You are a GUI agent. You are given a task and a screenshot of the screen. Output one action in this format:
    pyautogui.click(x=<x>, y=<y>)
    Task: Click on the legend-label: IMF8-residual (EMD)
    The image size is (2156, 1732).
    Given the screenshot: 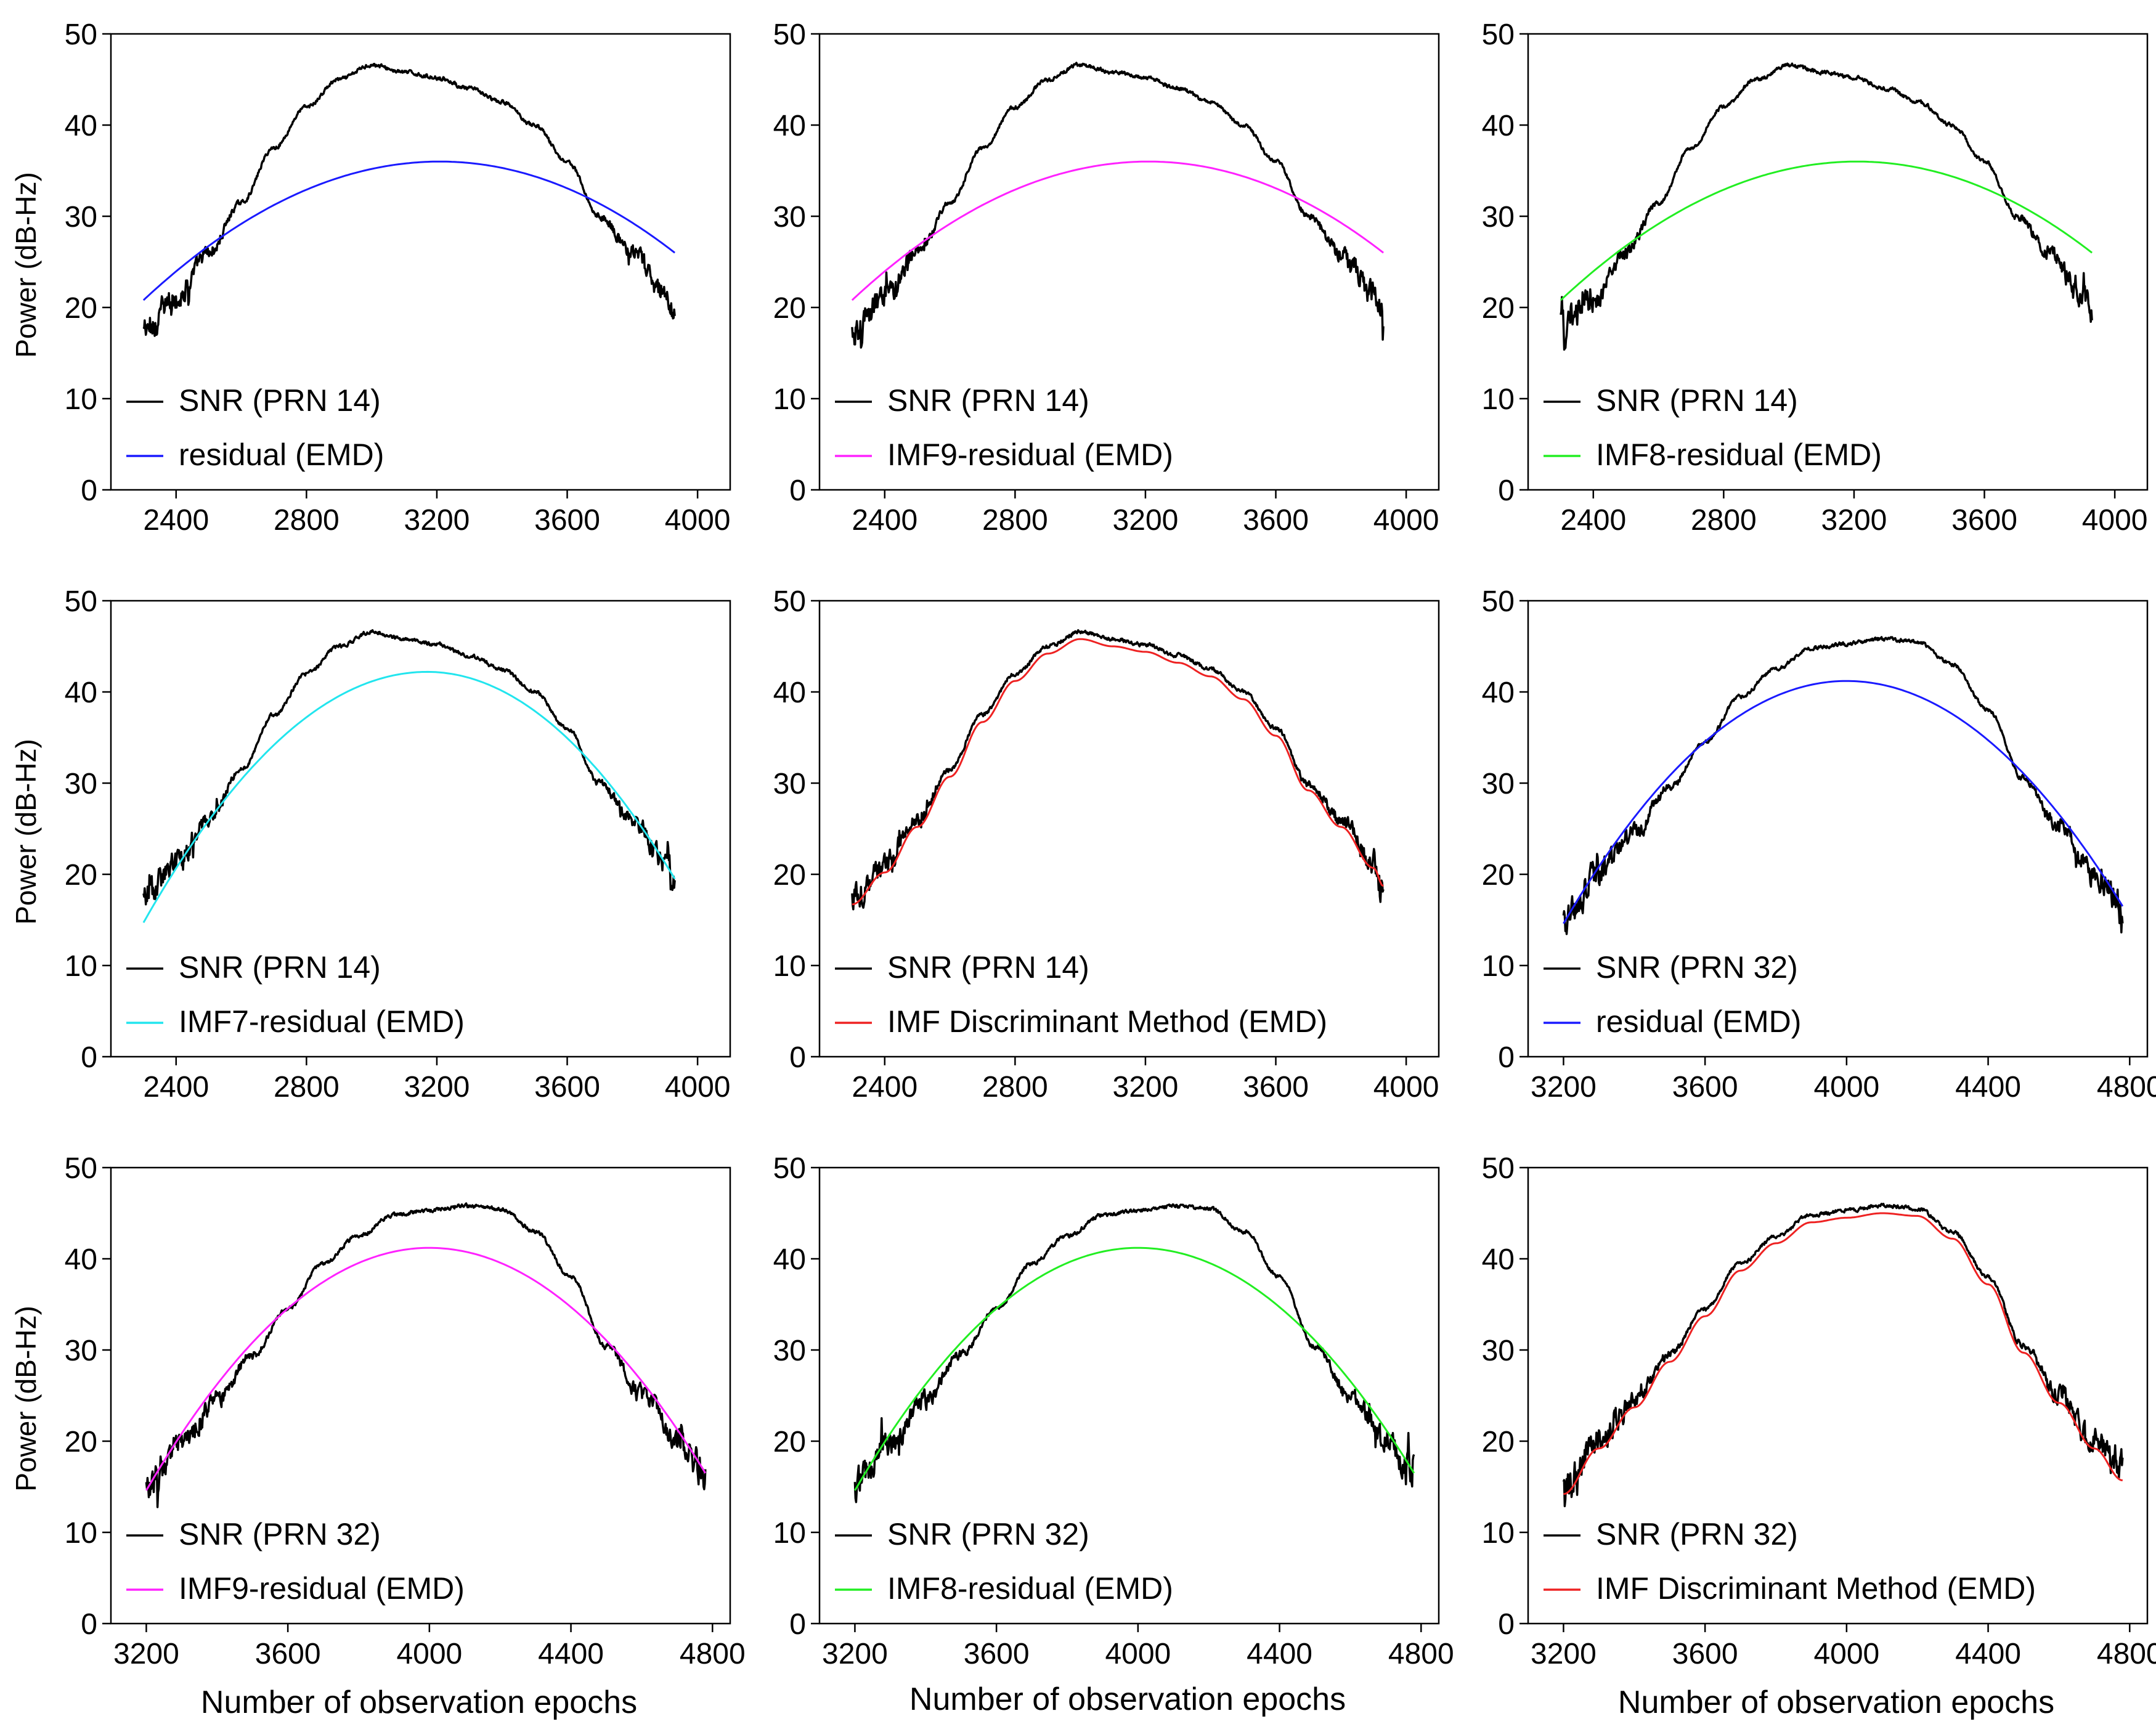 What is the action you would take?
    pyautogui.click(x=1030, y=1588)
    